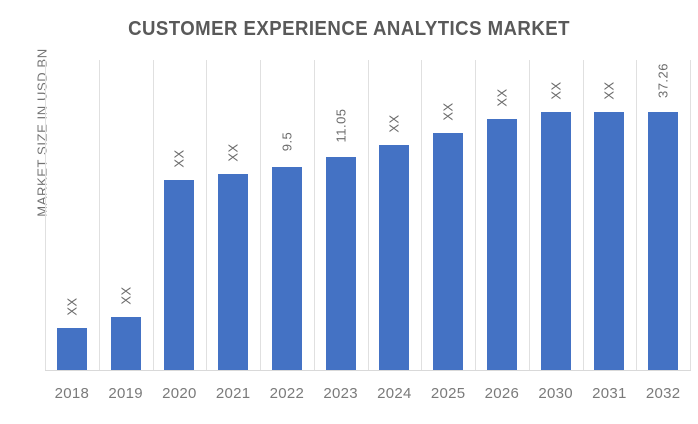  I want to click on bar-slot: 11.05, so click(341, 215).